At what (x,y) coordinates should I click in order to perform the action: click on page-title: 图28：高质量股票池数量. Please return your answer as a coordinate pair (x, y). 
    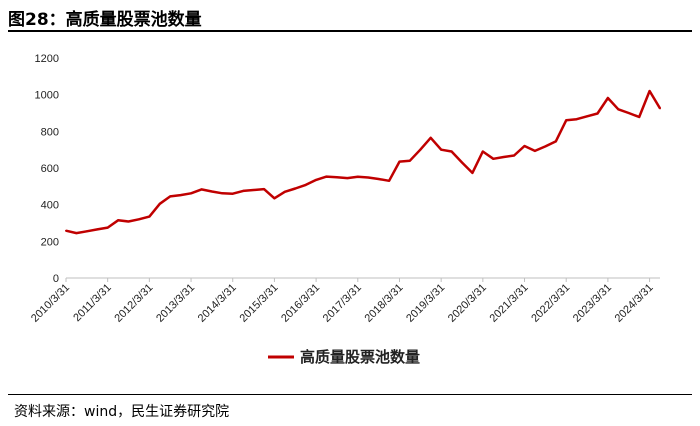
    Looking at the image, I should click on (105, 20).